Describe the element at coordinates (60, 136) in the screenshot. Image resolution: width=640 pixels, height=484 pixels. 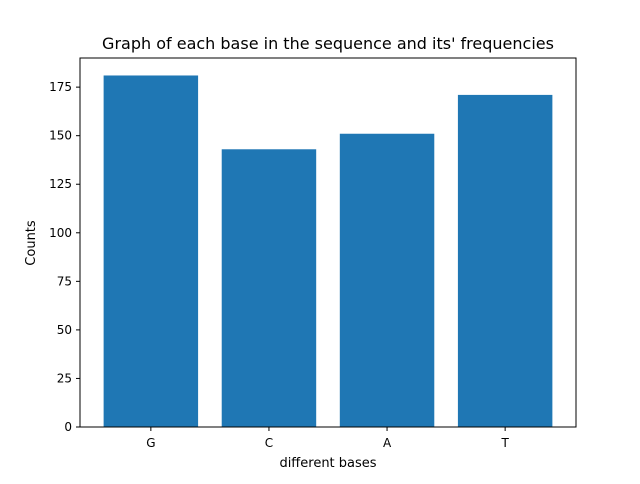
I see `y-tick-label: 150` at that location.